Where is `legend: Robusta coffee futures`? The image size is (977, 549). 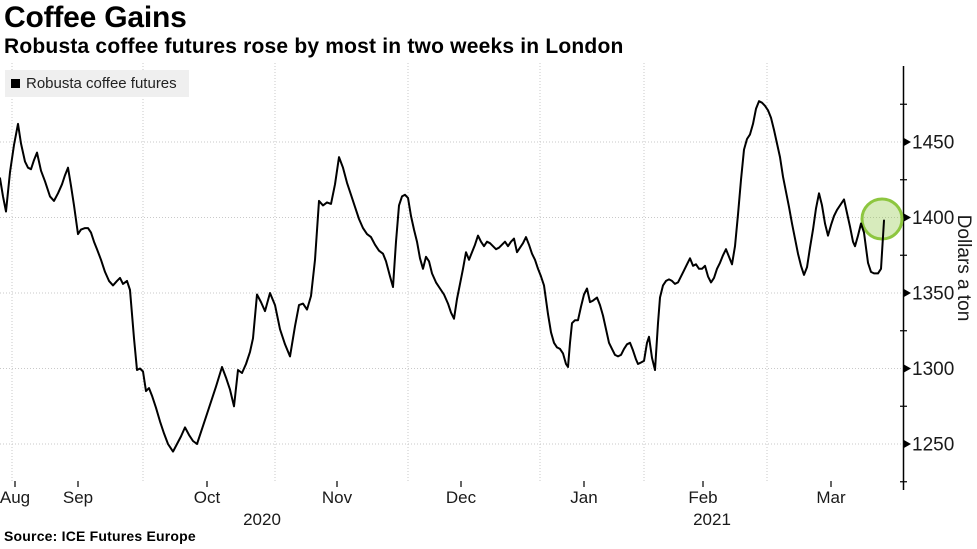
legend: Robusta coffee futures is located at coordinates (97, 83).